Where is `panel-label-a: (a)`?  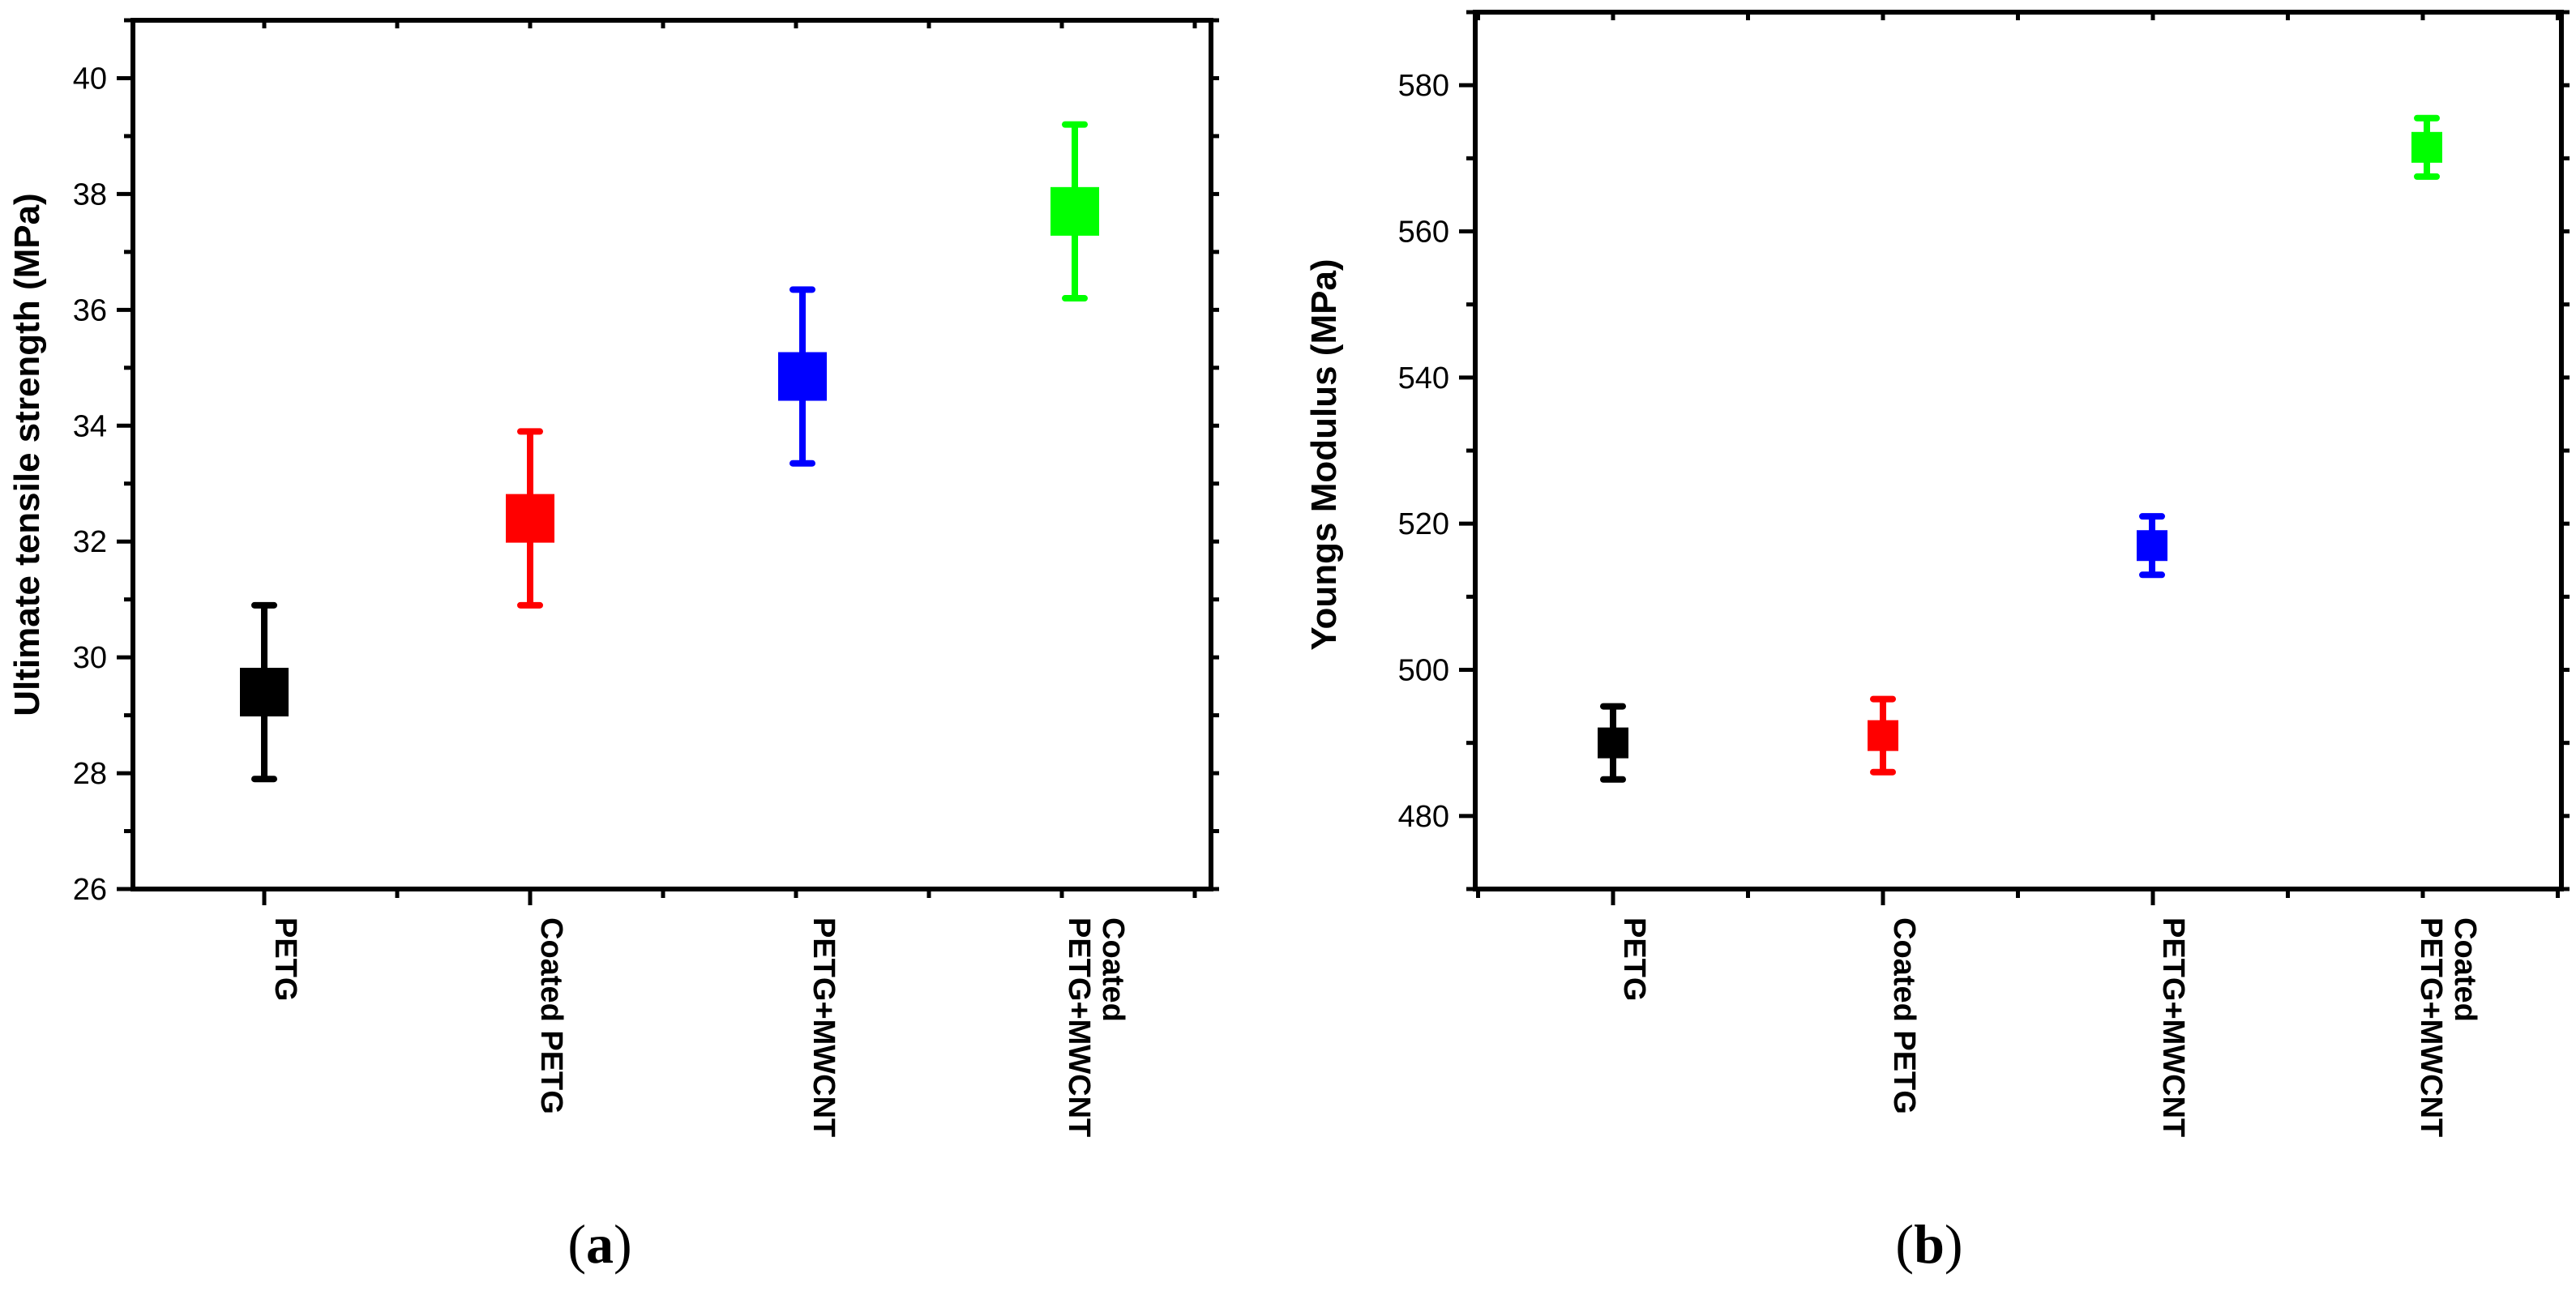 panel-label-a: (a) is located at coordinates (599, 1244).